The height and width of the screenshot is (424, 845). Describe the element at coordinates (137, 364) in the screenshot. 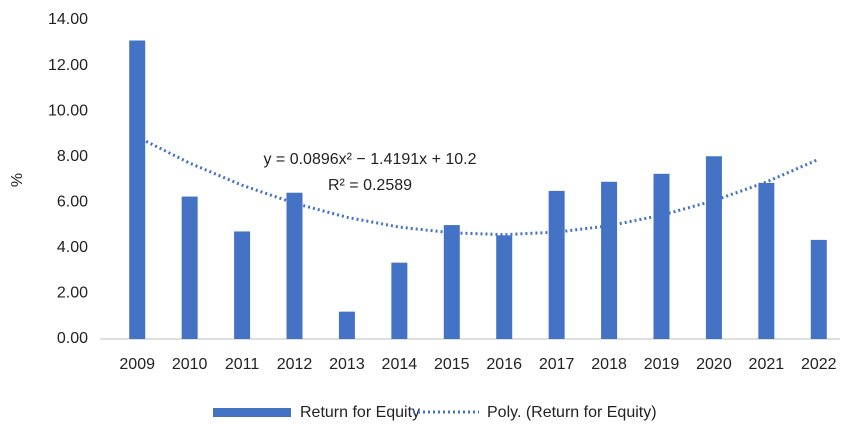

I see `x-tick-label: 2009` at that location.